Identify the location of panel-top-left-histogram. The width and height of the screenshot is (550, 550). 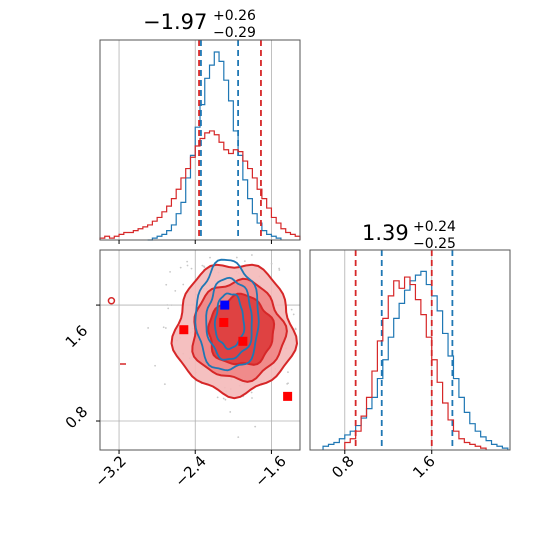
(200, 141).